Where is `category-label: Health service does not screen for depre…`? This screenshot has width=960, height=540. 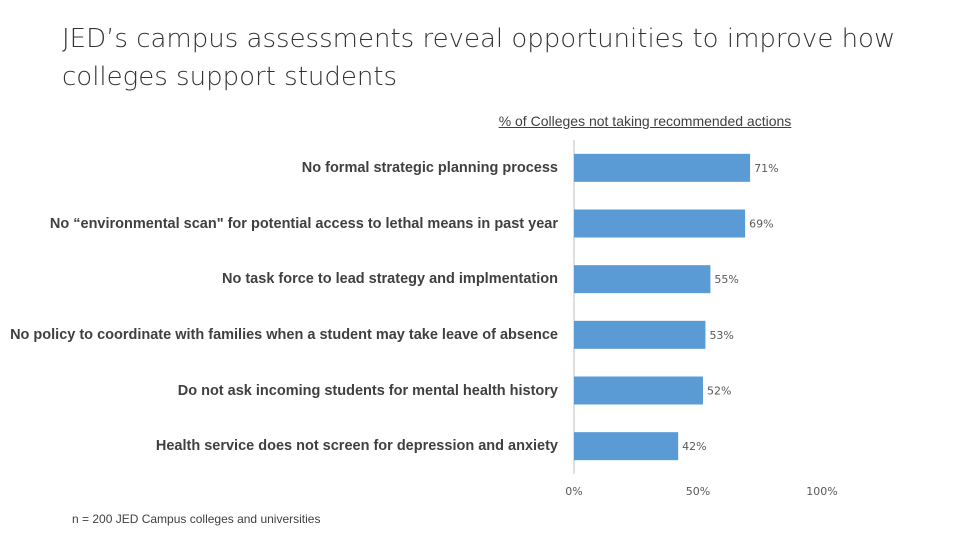
category-label: Health service does not screen for depre… is located at coordinates (356, 446).